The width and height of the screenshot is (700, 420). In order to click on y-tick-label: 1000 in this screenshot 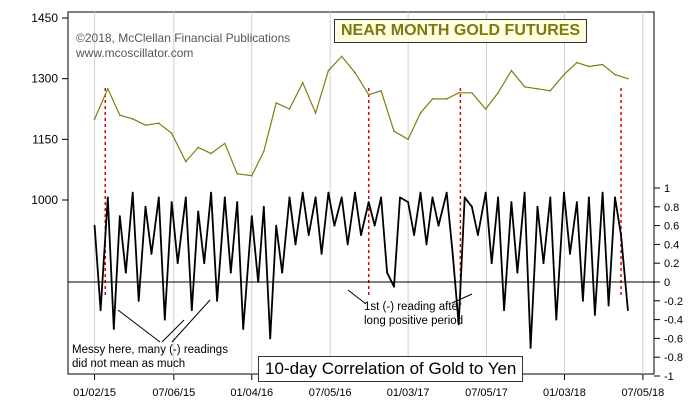, I will do `click(44, 200)`.